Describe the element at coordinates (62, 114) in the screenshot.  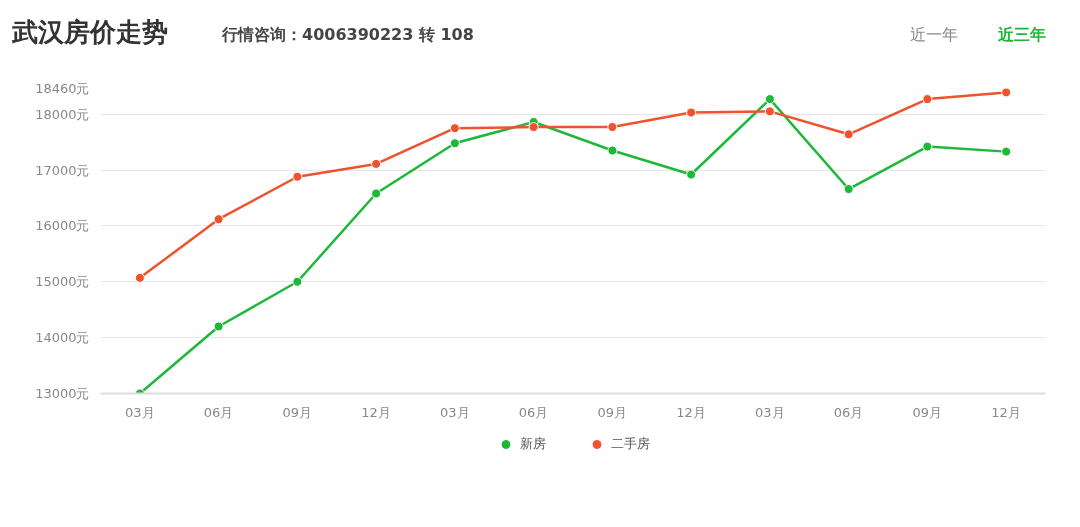
I see `y-tick-label: 18000元` at that location.